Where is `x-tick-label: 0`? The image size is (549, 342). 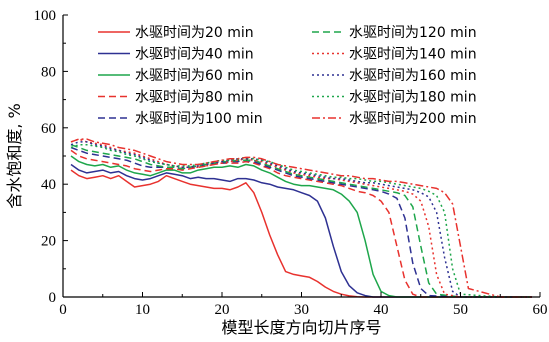 x-tick-label: 0 is located at coordinates (63, 310).